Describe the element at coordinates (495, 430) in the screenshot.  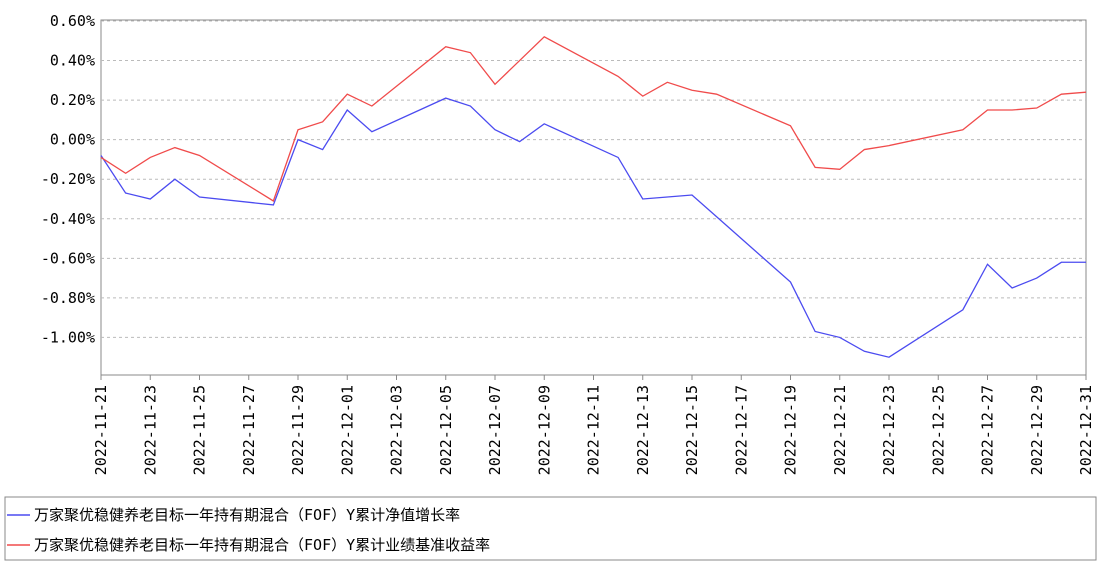
I see `x-tick-label: 2022-12-07` at that location.